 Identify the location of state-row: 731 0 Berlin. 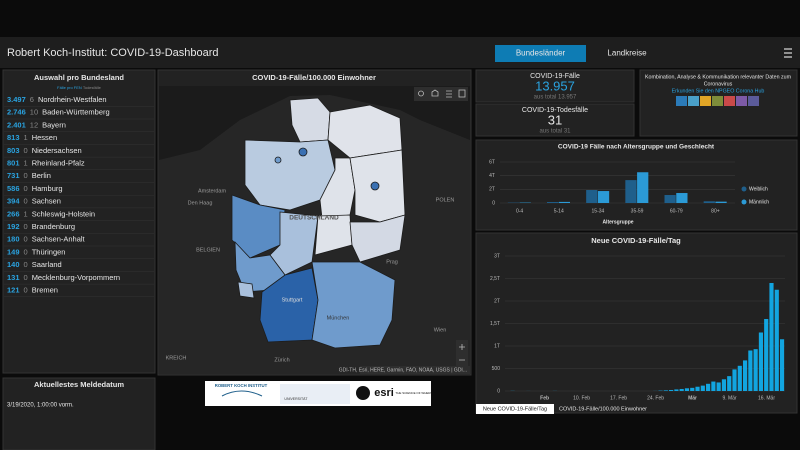
(29, 175).